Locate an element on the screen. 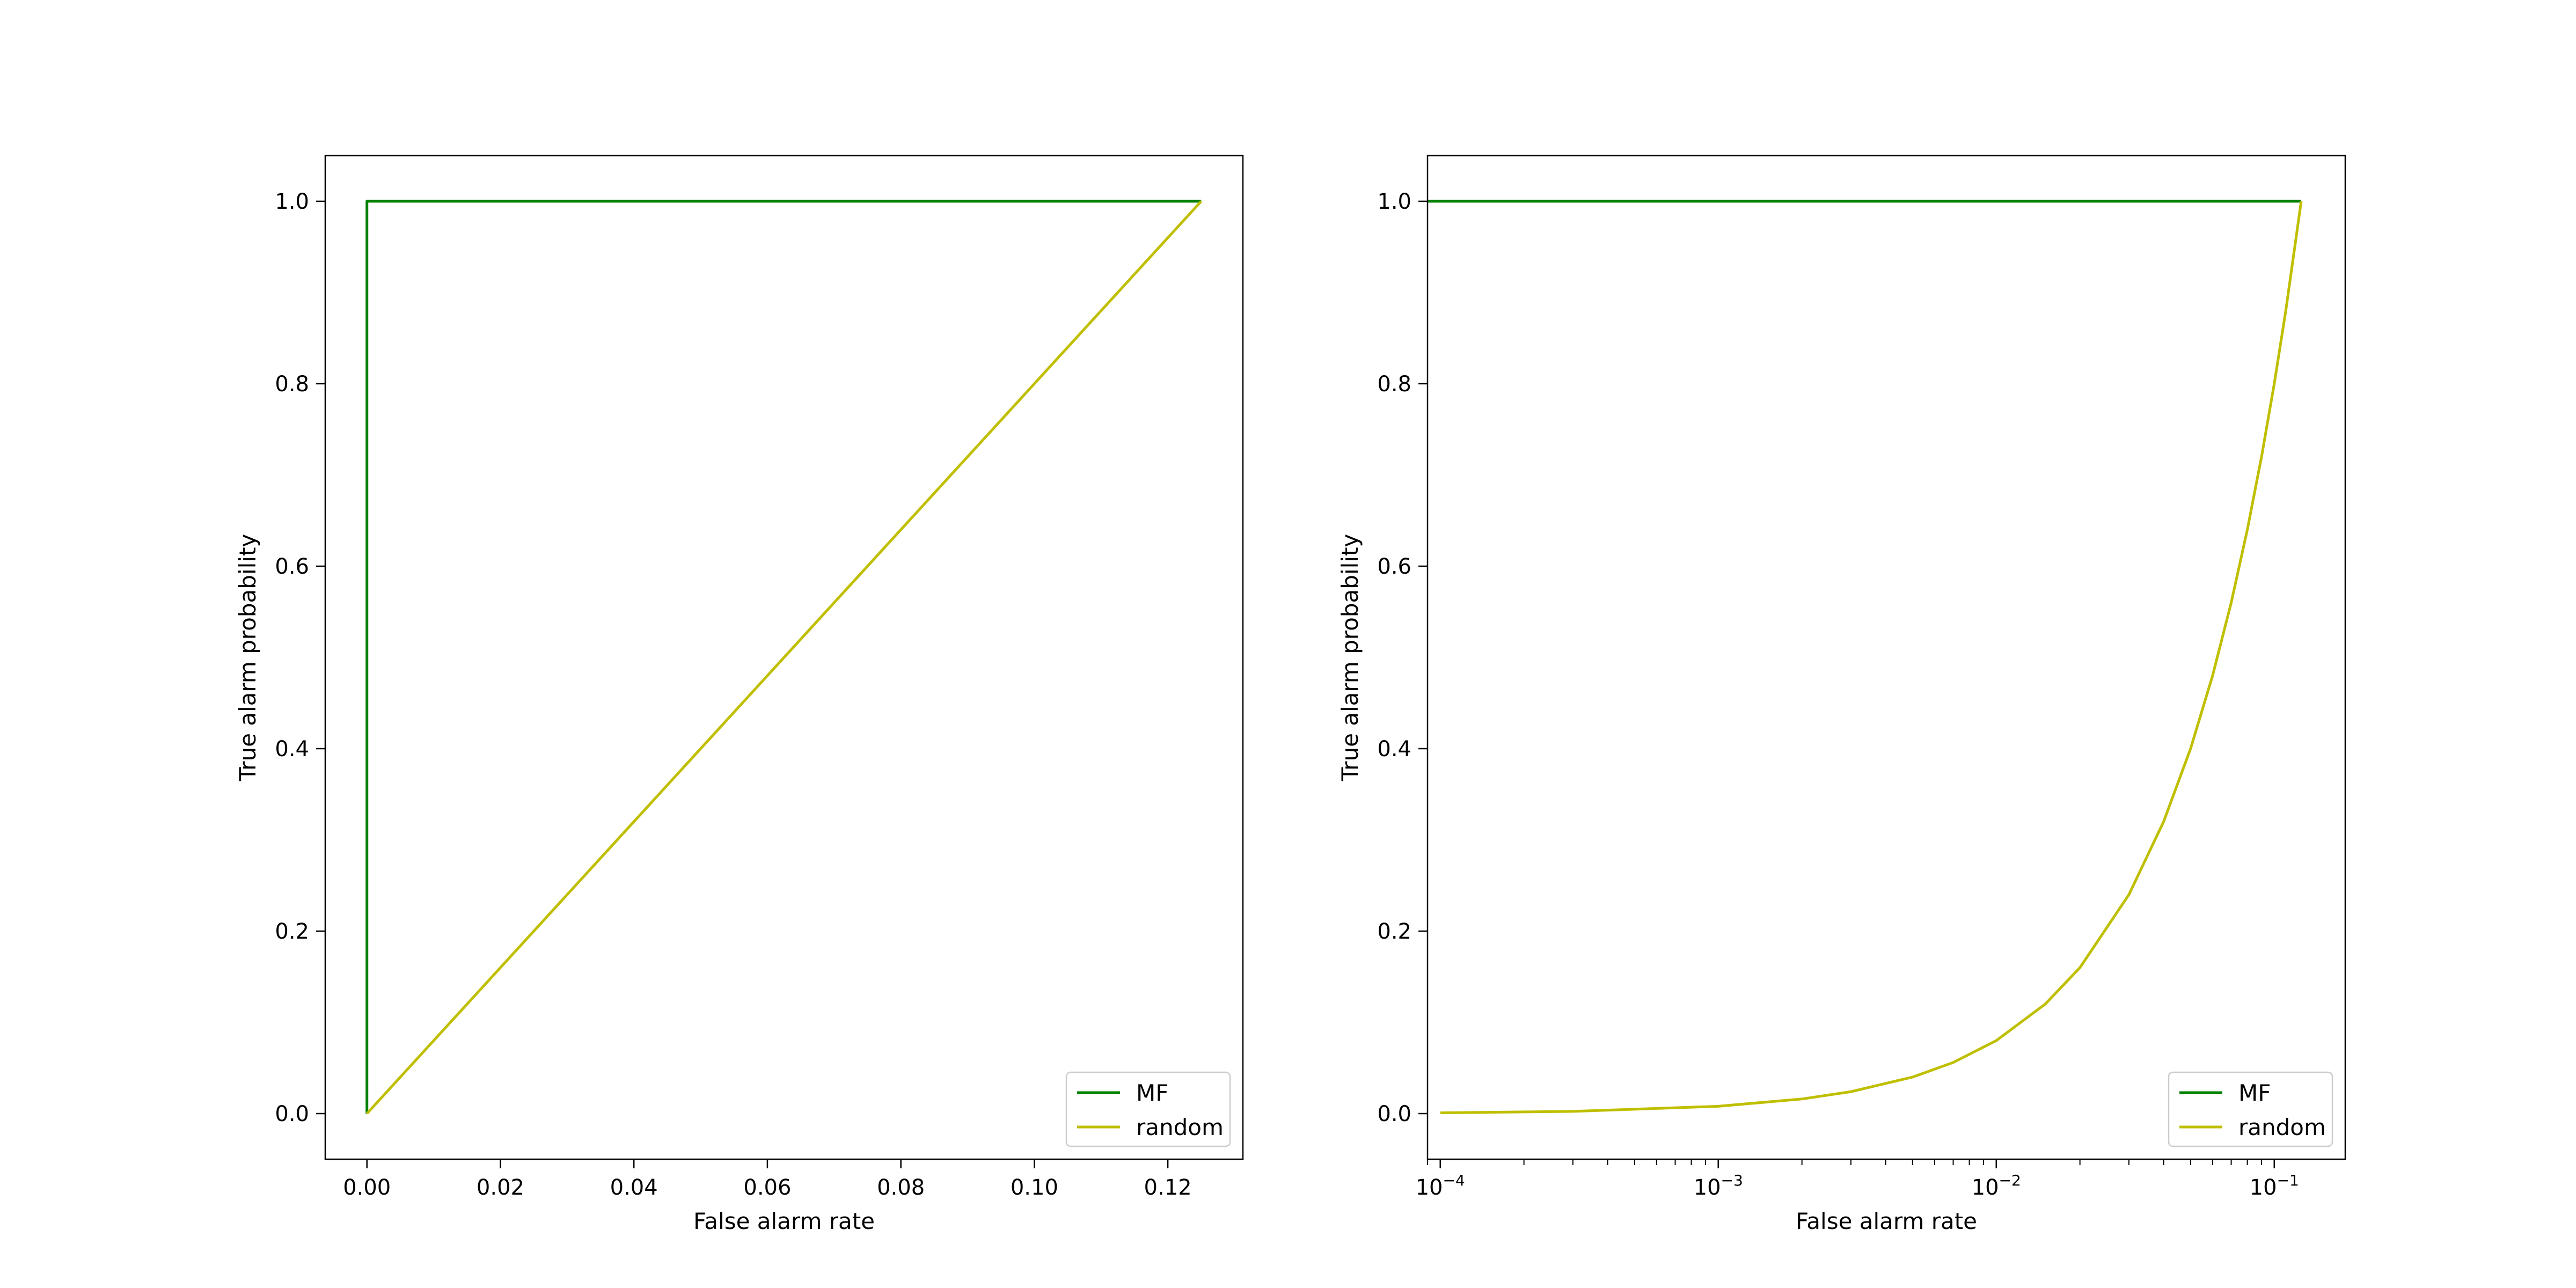  x-tick-label-exponent: −2 is located at coordinates (2010, 1180).